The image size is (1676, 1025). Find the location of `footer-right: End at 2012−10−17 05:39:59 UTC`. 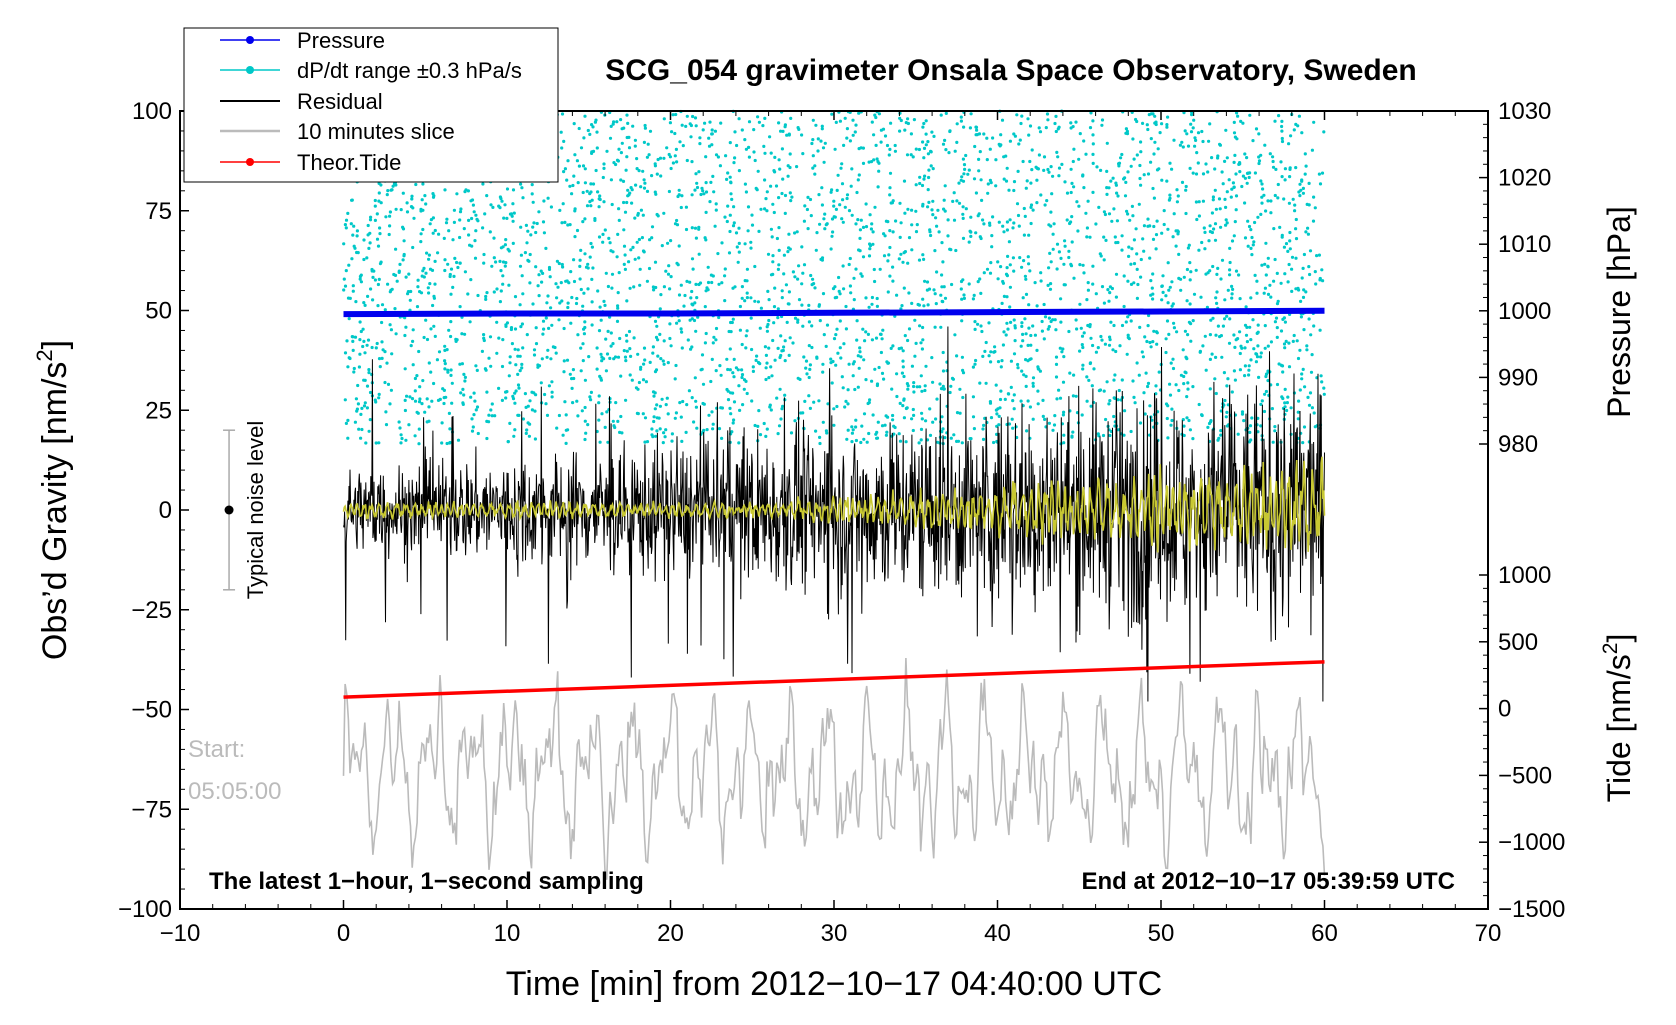

footer-right: End at 2012−10−17 05:39:59 UTC is located at coordinates (1268, 881).